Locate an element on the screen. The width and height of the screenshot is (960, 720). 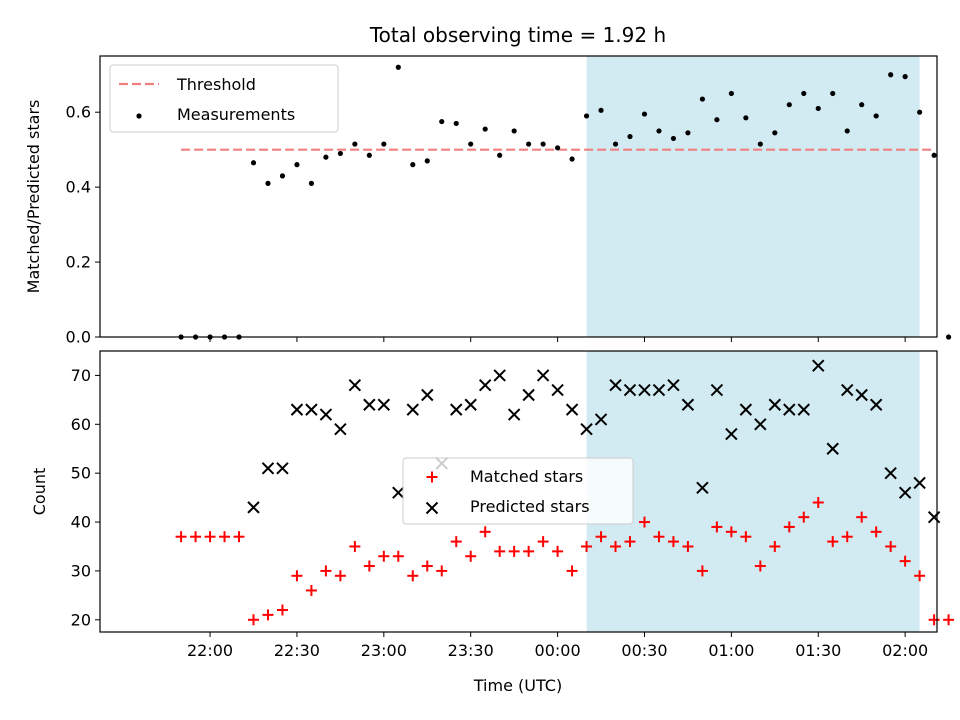
legend-bottom: Matched stars Predicted stars is located at coordinates (518, 491).